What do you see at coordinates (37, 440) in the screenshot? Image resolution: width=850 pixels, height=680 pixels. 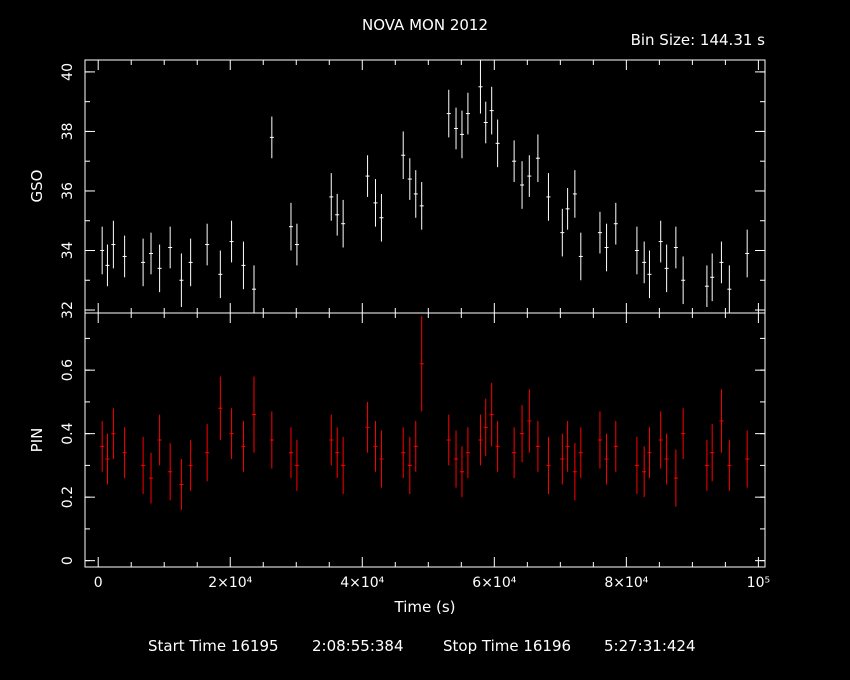 I see `bottom-panel-ylabel: PIN` at bounding box center [37, 440].